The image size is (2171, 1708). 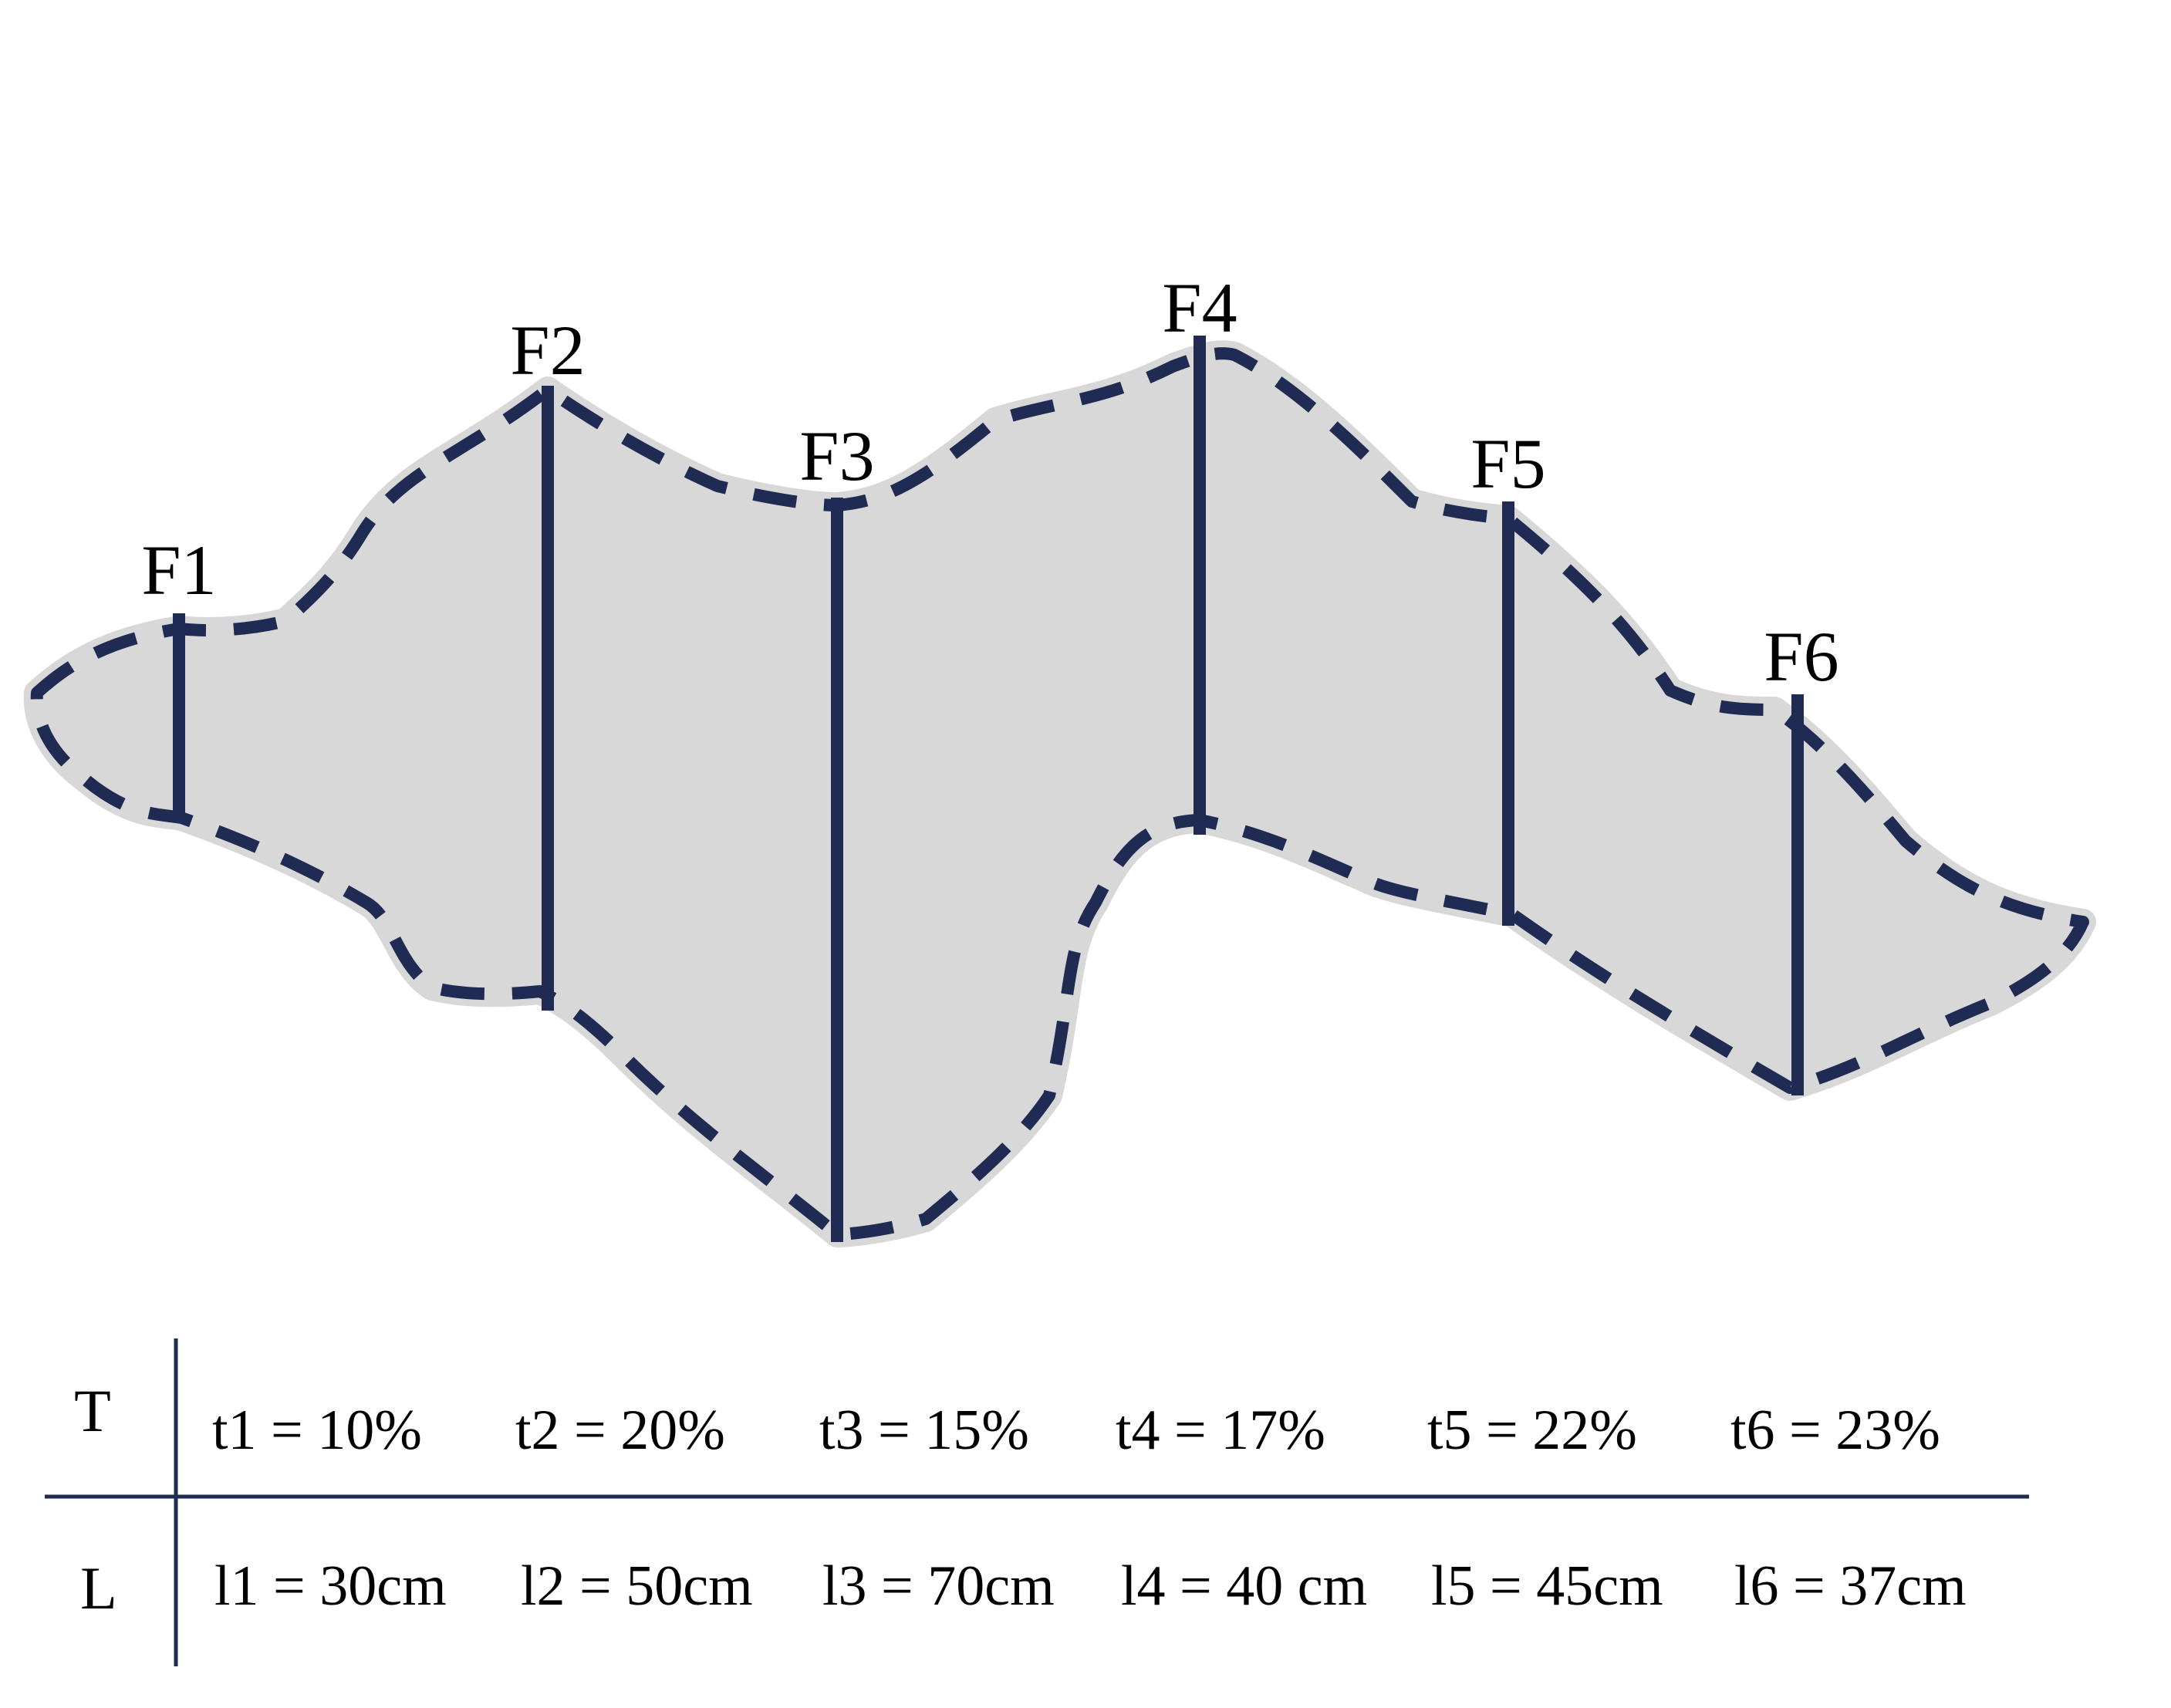 What do you see at coordinates (1244, 1586) in the screenshot?
I see `table-cell-l4: l4 = 40 cm` at bounding box center [1244, 1586].